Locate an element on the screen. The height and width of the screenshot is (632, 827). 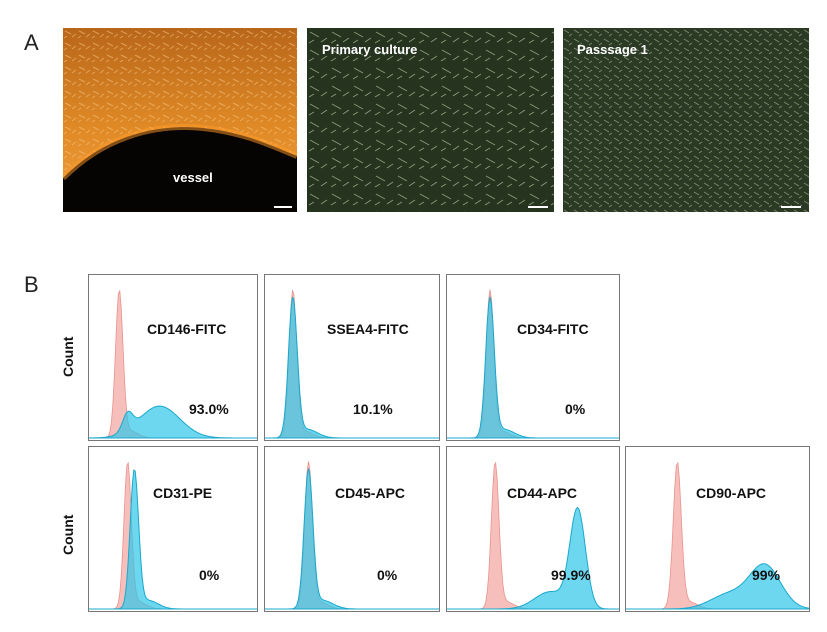
histogram-cd31: CD31-PE 0% is located at coordinates (173, 529).